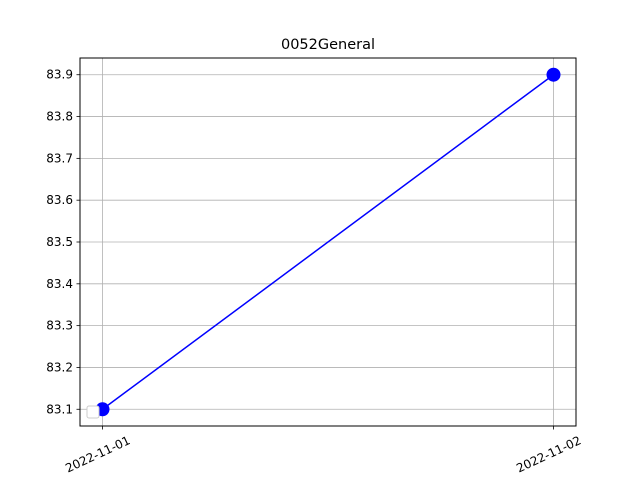  I want to click on data-point, so click(553, 74).